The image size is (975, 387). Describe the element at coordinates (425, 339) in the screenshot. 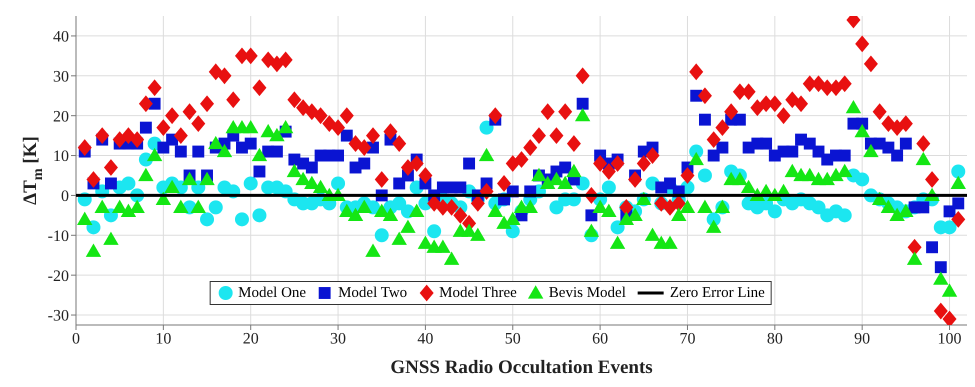

I see `x-tick-label: 40` at that location.